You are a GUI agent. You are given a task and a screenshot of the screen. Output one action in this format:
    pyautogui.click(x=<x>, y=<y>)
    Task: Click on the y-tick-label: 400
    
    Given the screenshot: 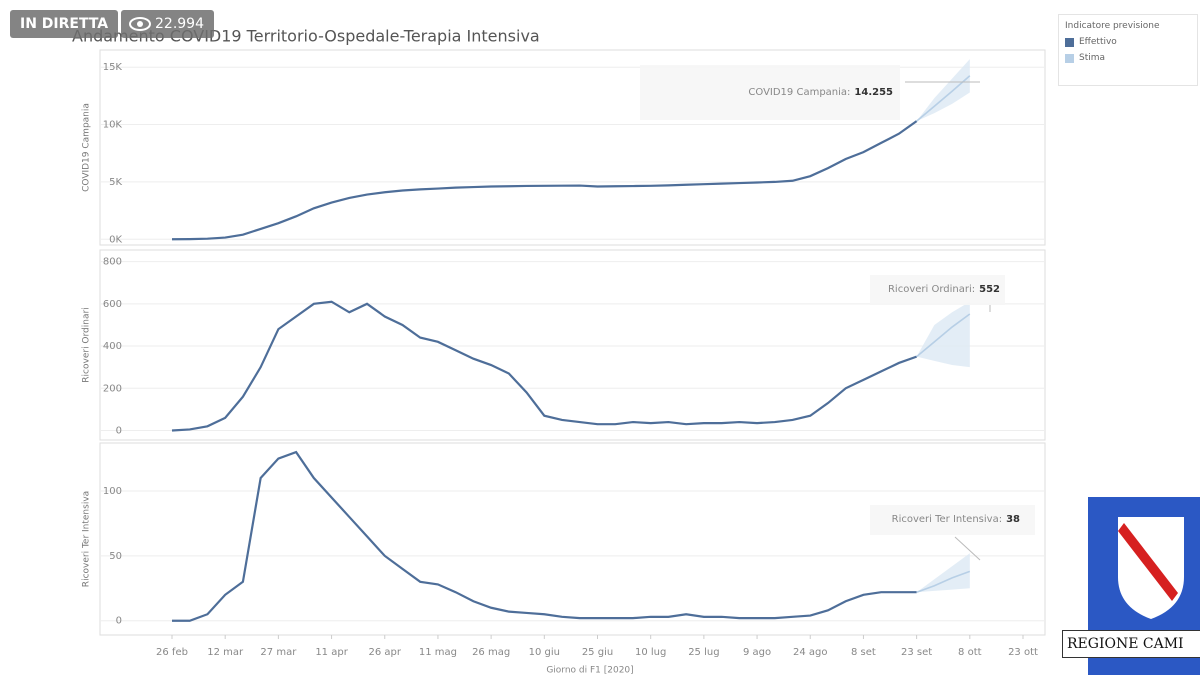 What is the action you would take?
    pyautogui.click(x=112, y=346)
    